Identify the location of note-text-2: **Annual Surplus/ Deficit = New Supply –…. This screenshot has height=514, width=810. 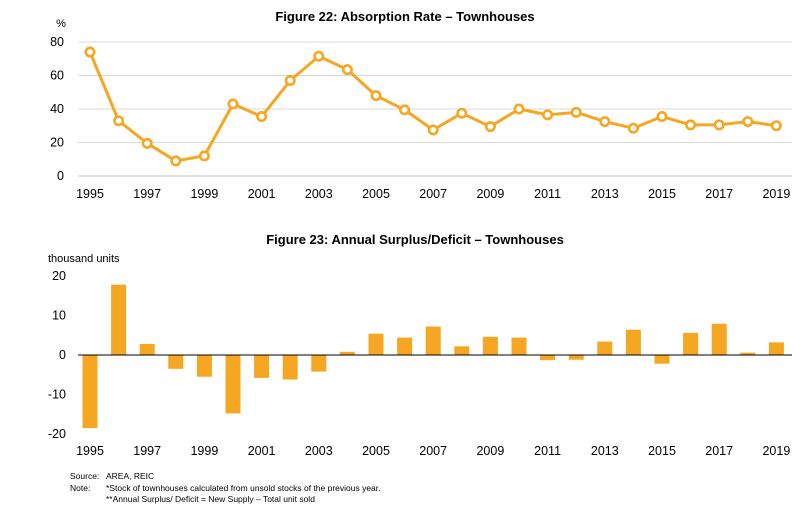
(210, 499).